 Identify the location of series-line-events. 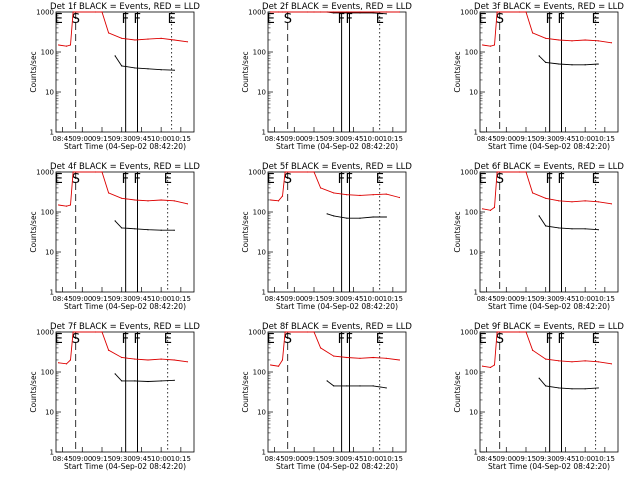
(144, 377).